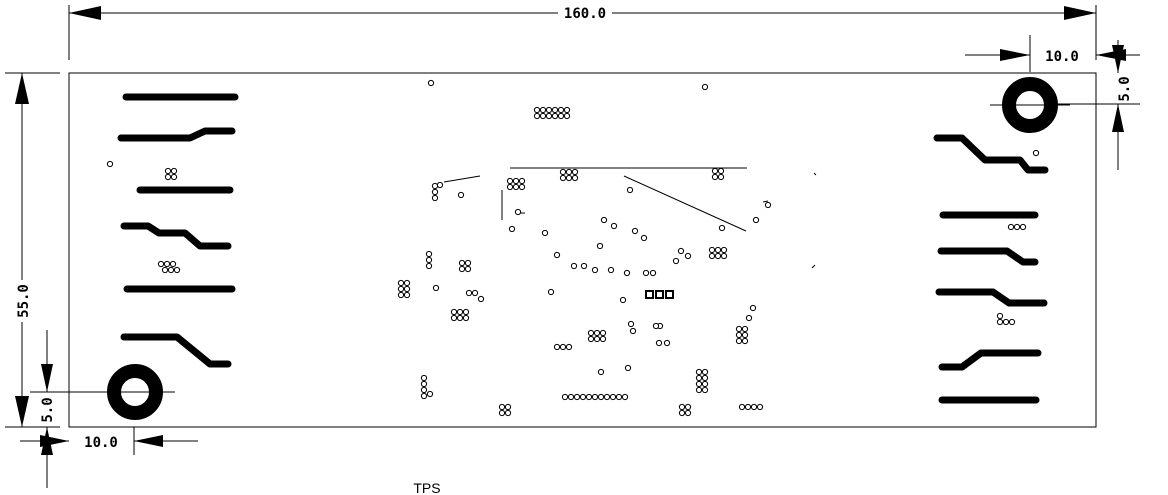  I want to click on square-pads, so click(659, 294).